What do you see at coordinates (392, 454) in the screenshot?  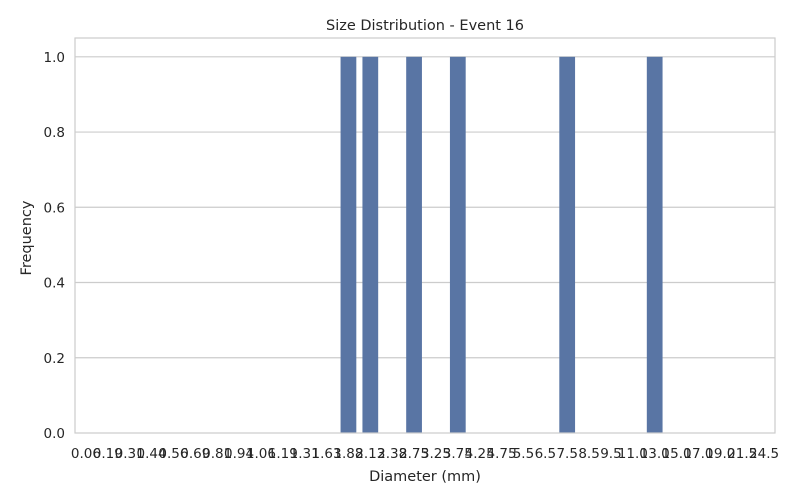 I see `x-tick-label: 2.38` at bounding box center [392, 454].